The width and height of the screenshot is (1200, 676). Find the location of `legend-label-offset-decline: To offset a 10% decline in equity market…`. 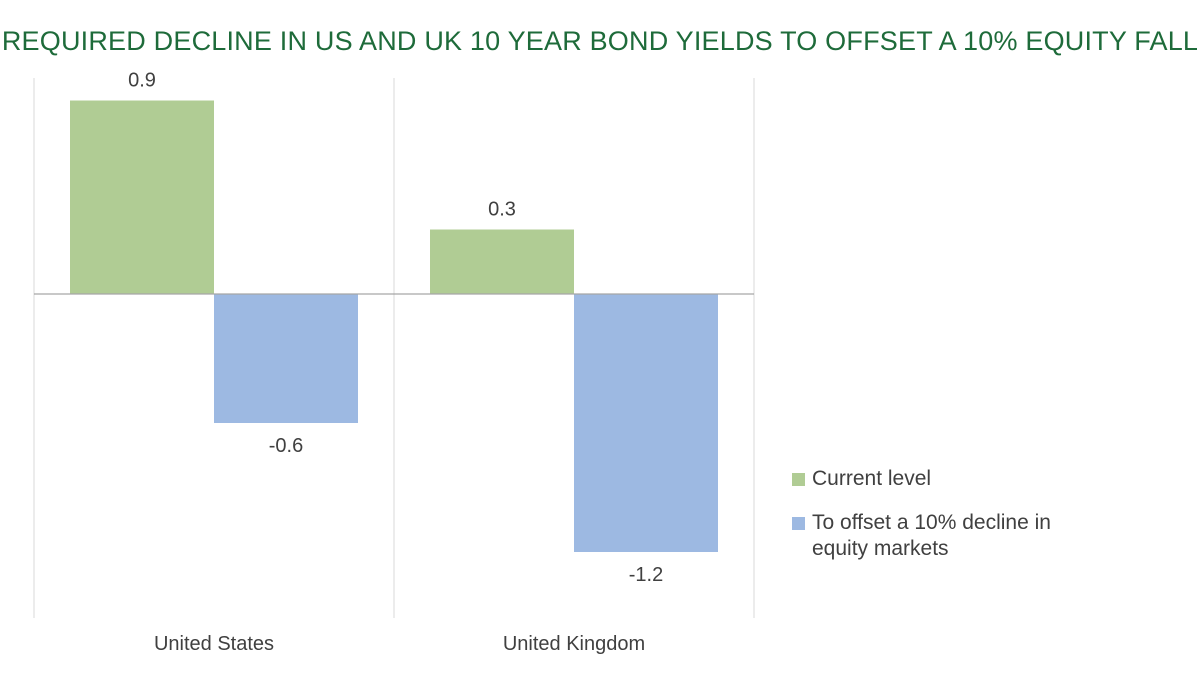

legend-label-offset-decline: To offset a 10% decline in equity market… is located at coordinates (931, 535).